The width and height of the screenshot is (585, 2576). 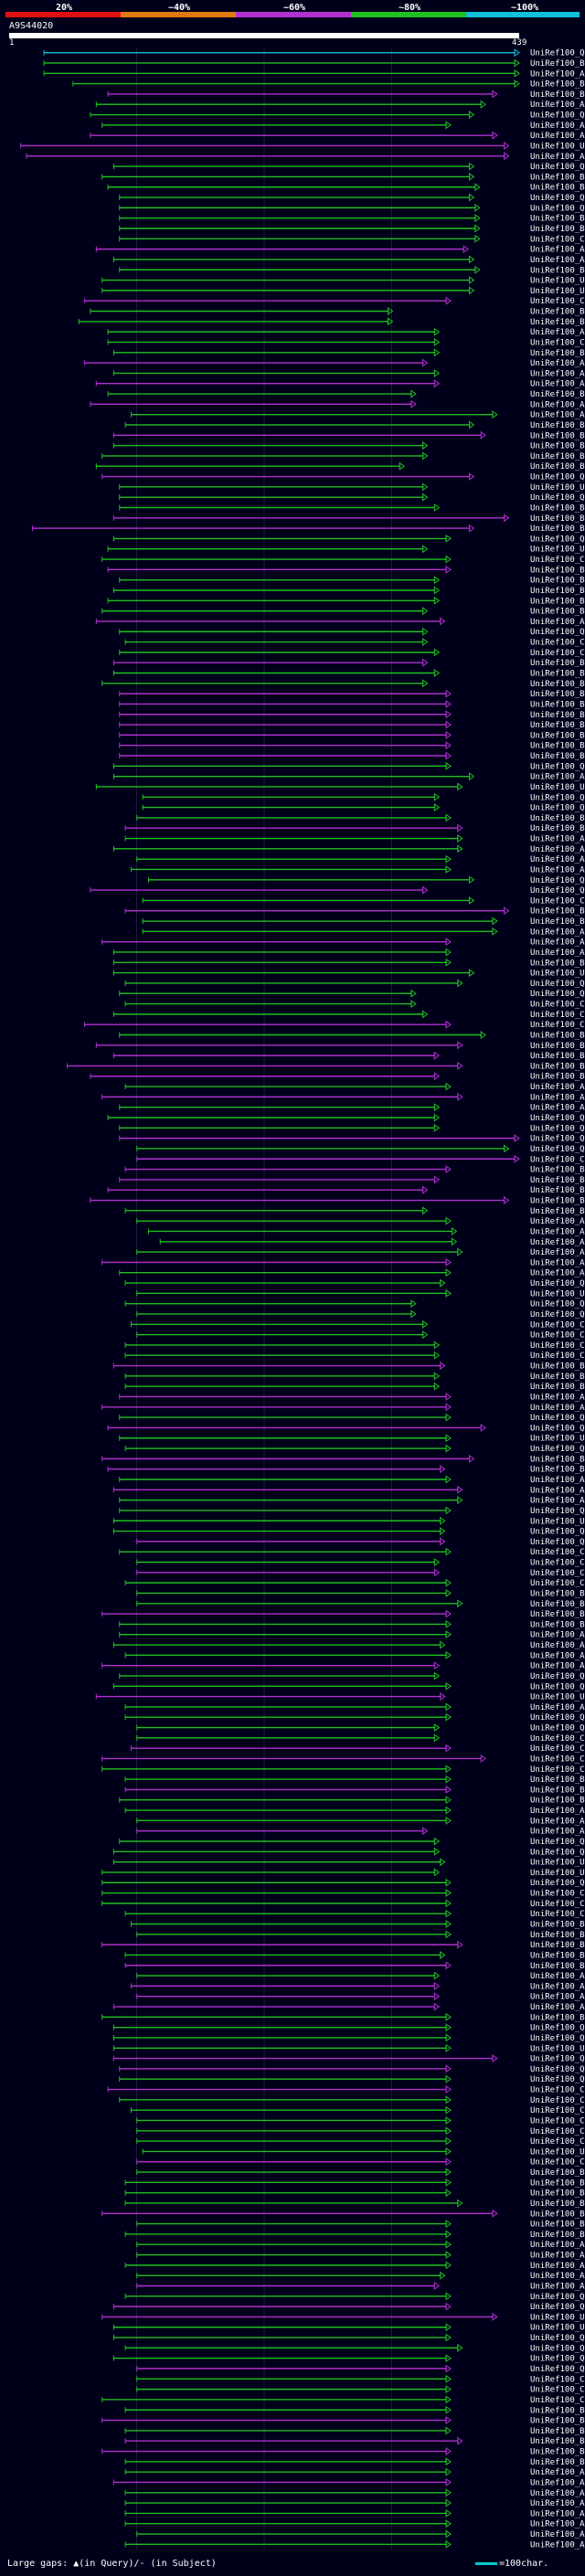 I want to click on hit-label: UniRef100_A9RZM7, so click(x=558, y=250).